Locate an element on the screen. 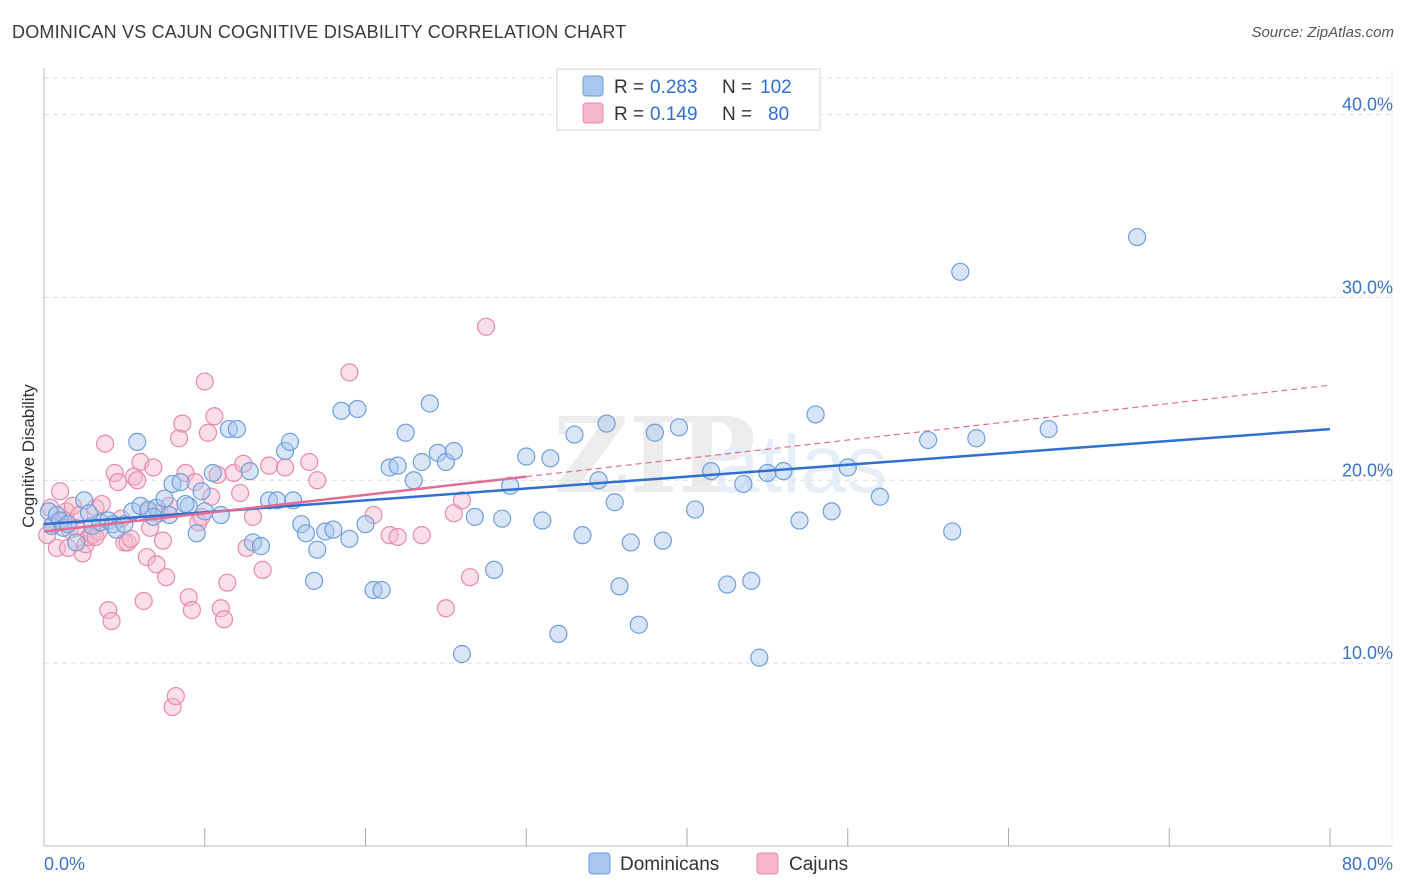  legend-bottom: Dominicans Cajuns is located at coordinates (718, 863).